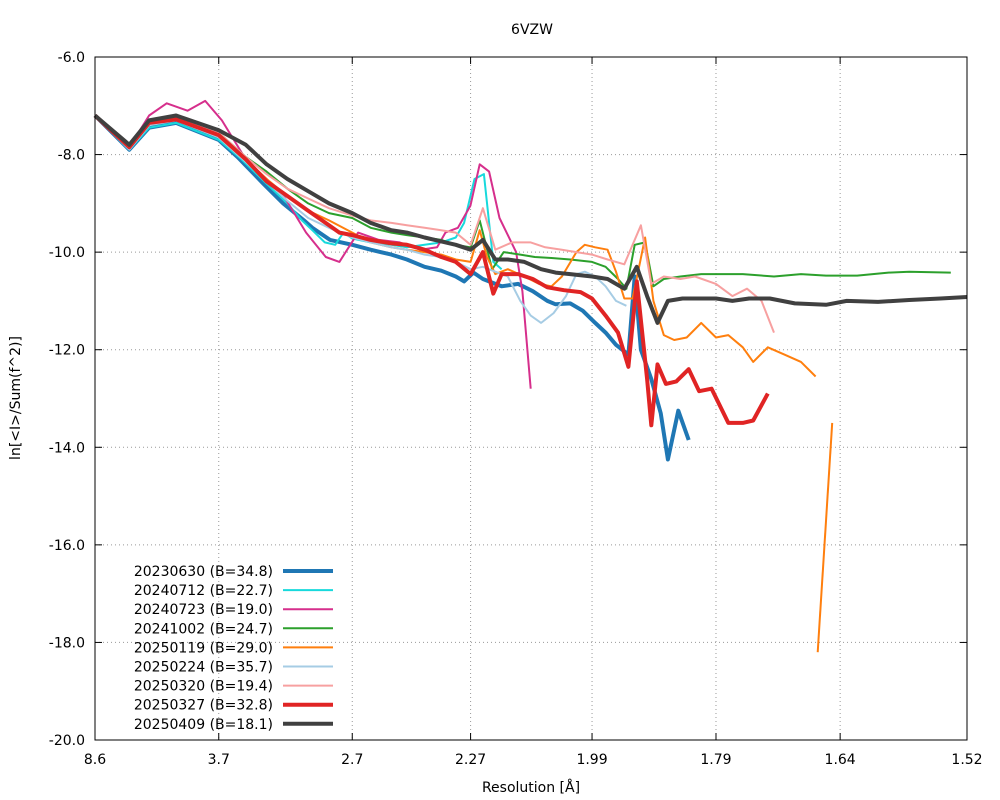  What do you see at coordinates (591, 760) in the screenshot?
I see `x-tick-label: 1.99` at bounding box center [591, 760].